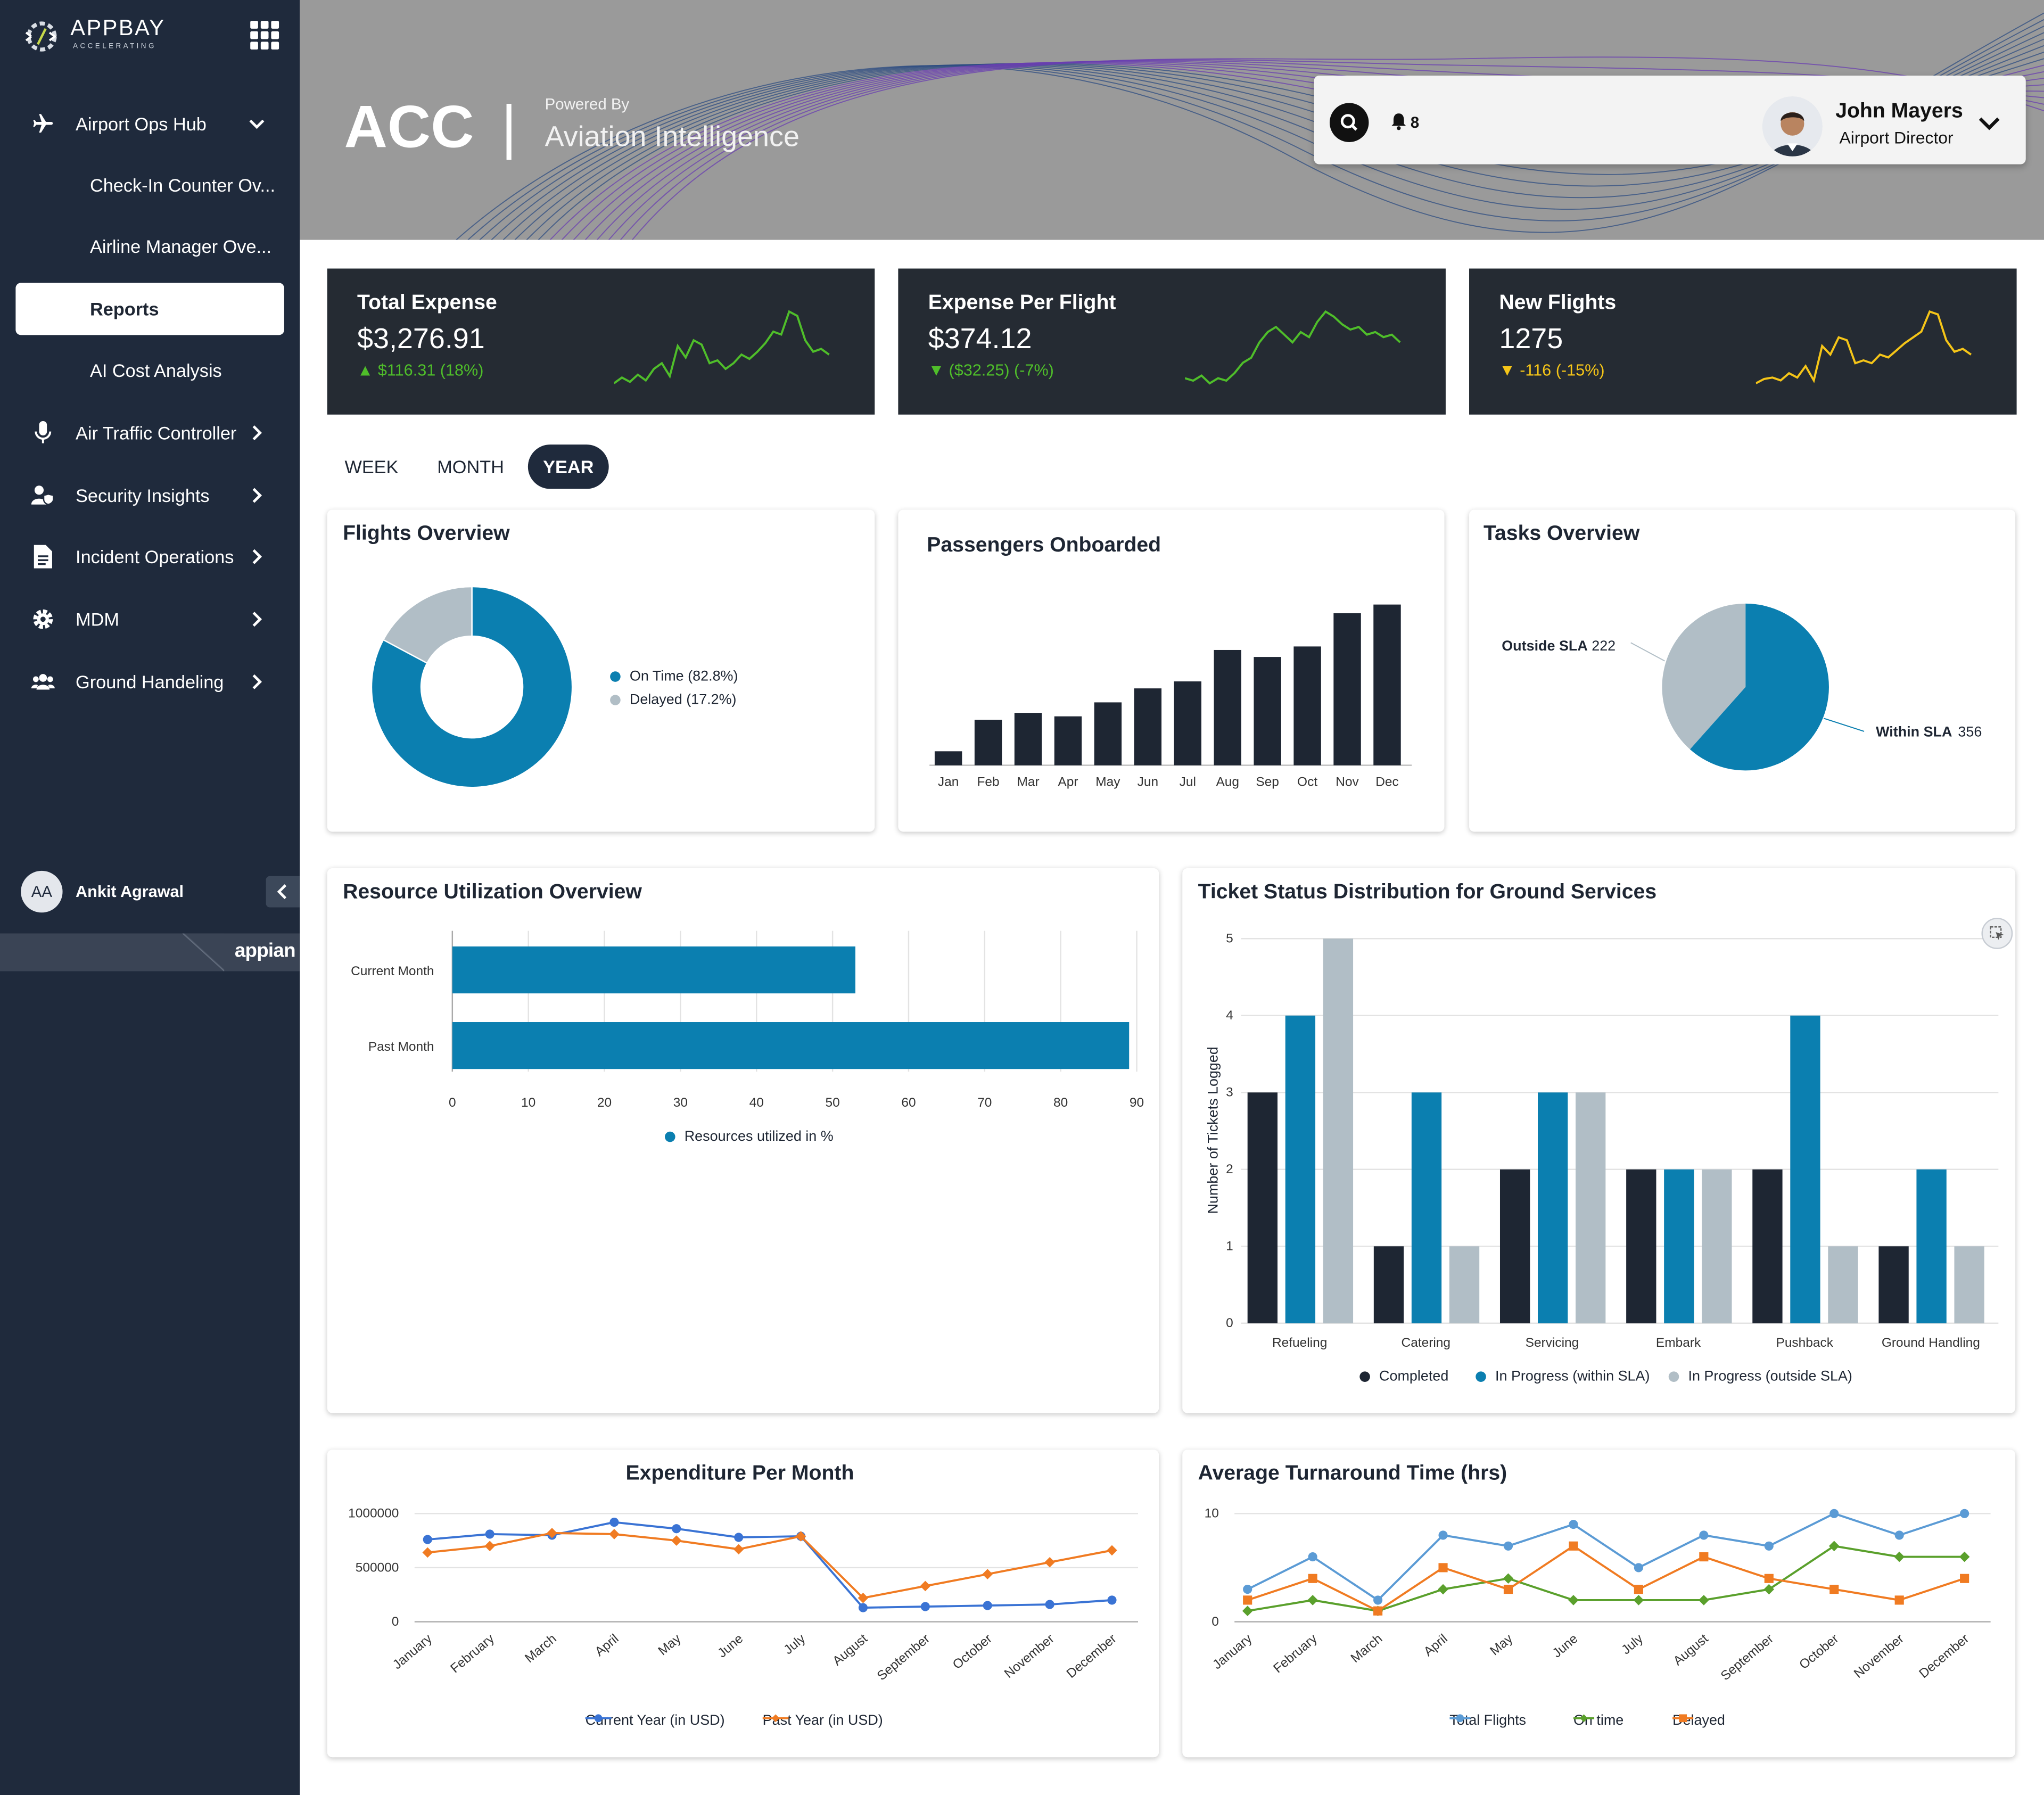  I want to click on appian-logo: appian, so click(265, 951).